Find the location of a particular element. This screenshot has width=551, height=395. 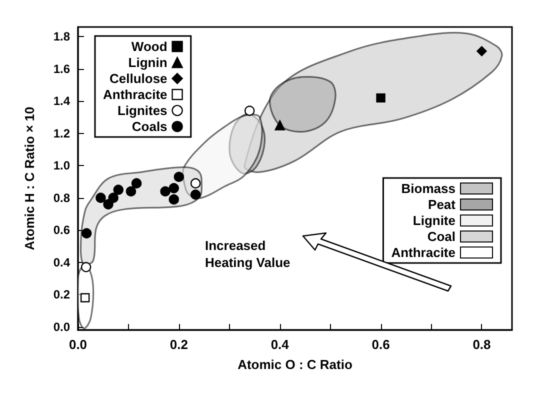

annotation: Increased Heating Value is located at coordinates (247, 254).